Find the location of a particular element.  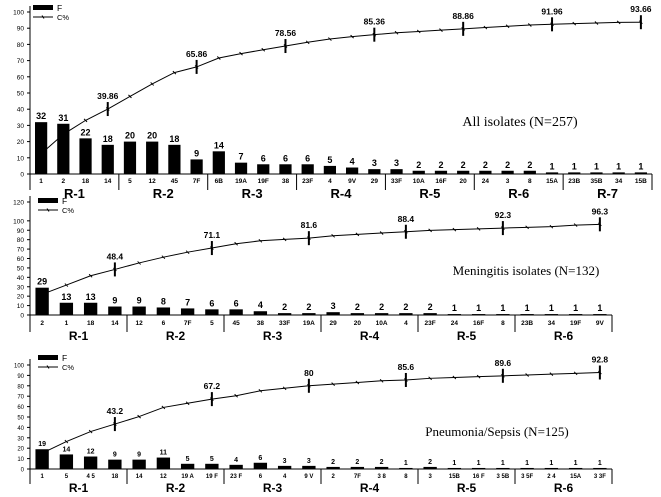

group-label: R-3 is located at coordinates (273, 488).